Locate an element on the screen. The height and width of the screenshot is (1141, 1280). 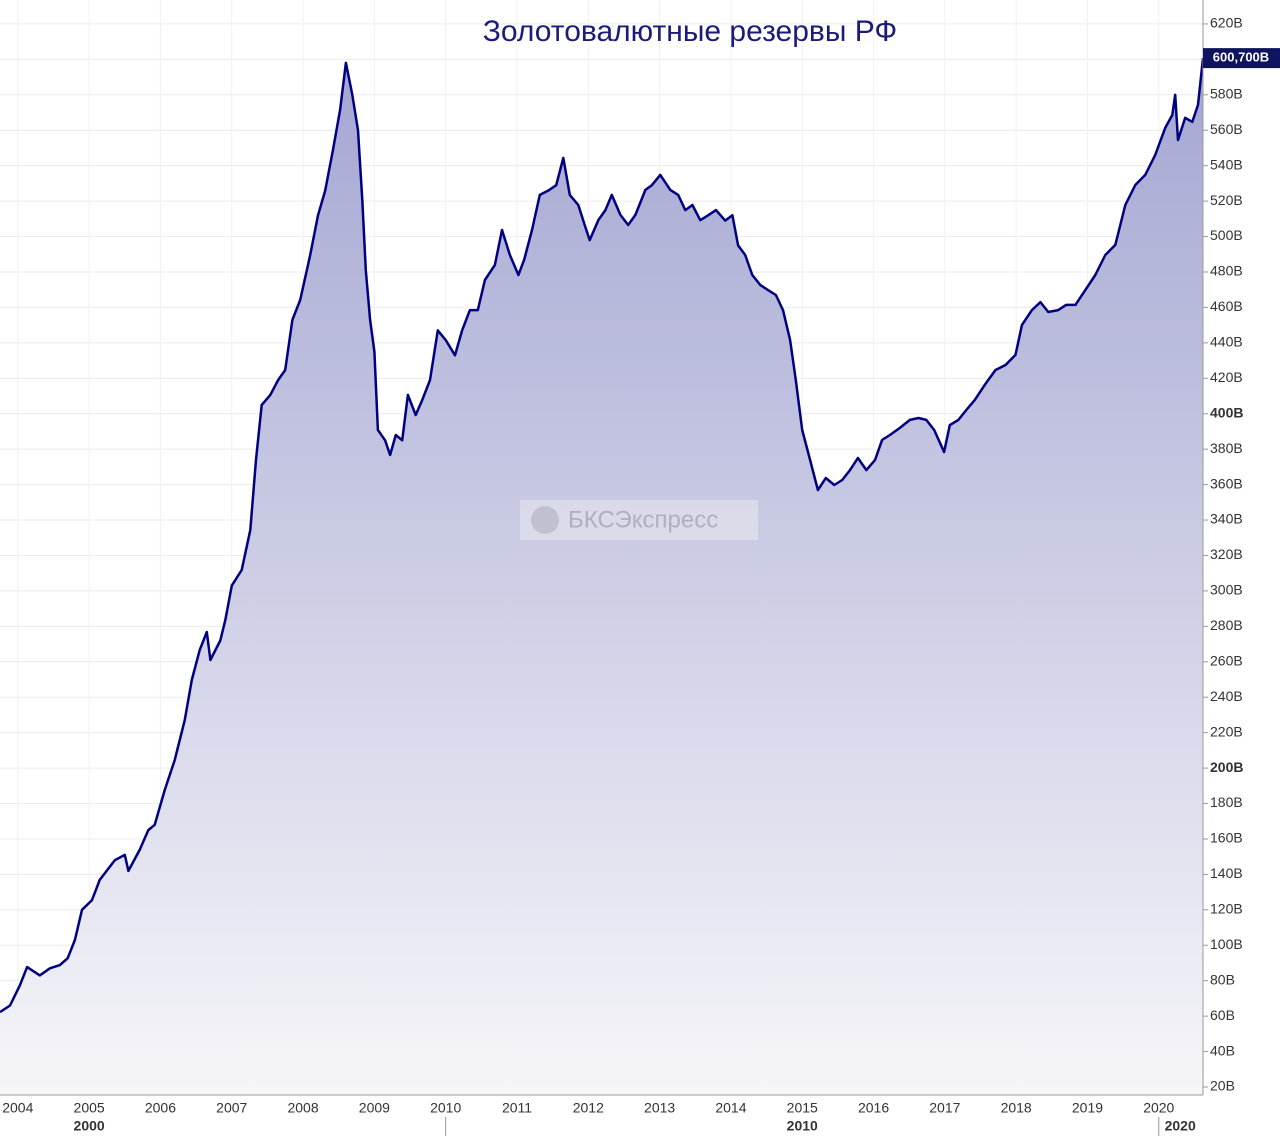
y-tick-label: 340B is located at coordinates (1226, 519).